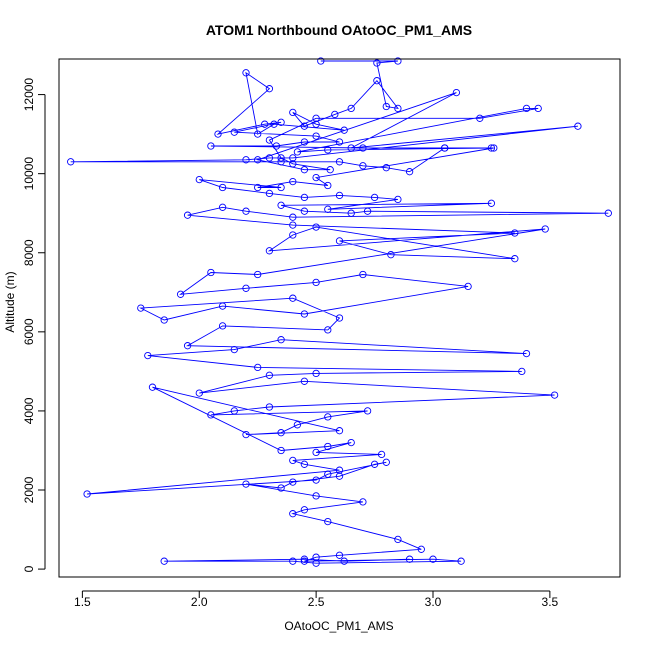 This screenshot has width=650, height=650. What do you see at coordinates (29, 95) in the screenshot?
I see `y-tick-label: 12000` at bounding box center [29, 95].